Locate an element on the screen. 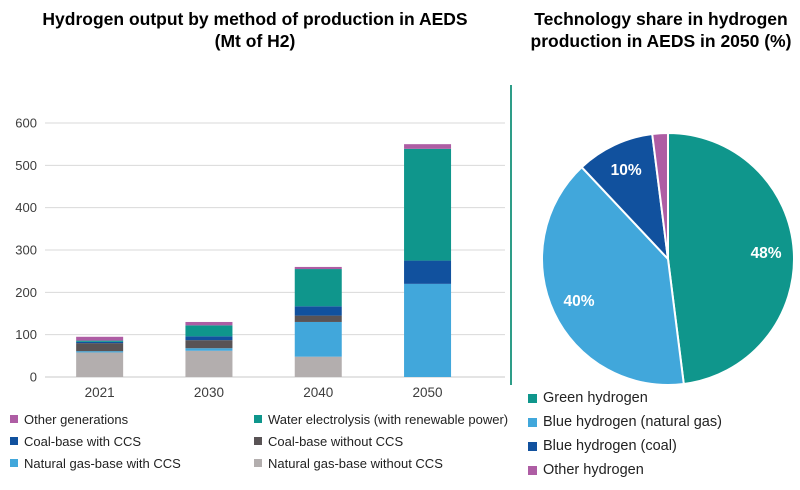 The image size is (800, 490). pie-slice-label: 40% is located at coordinates (579, 301).